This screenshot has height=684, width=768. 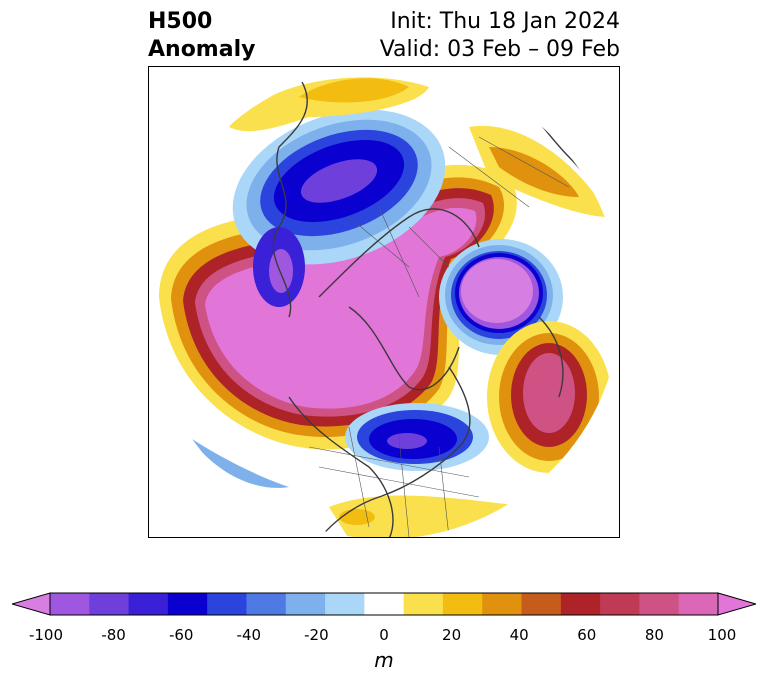 What do you see at coordinates (587, 635) in the screenshot?
I see `colorbar-tick-label: 60` at bounding box center [587, 635].